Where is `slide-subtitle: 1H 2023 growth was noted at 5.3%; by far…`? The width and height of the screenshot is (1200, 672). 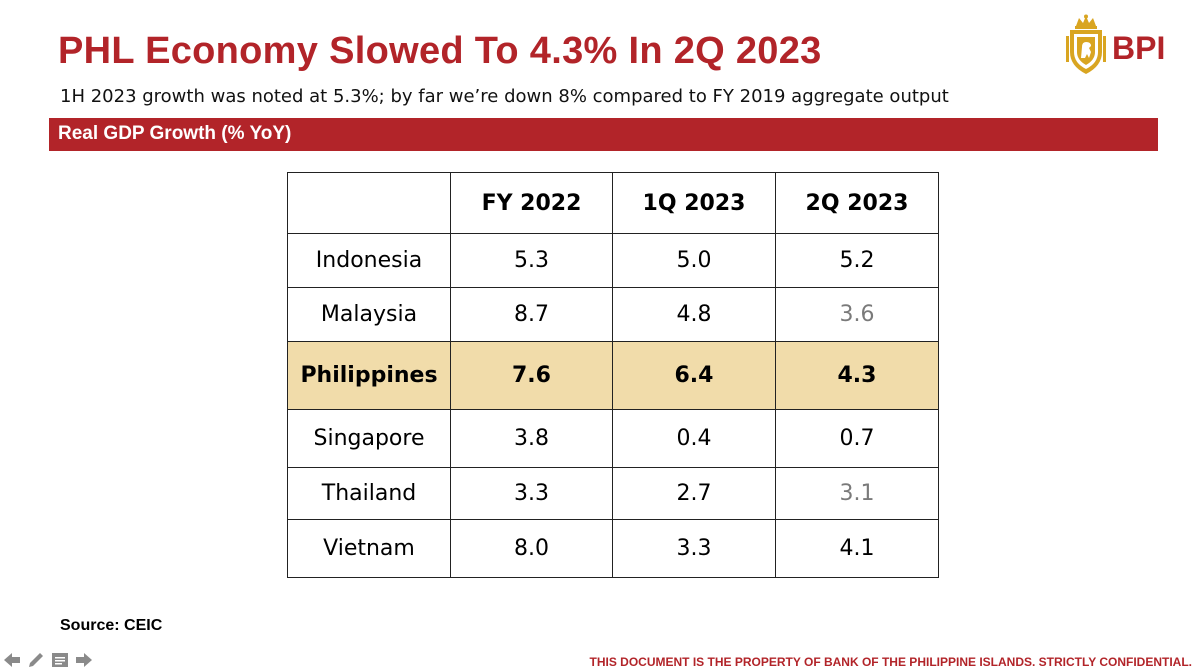
slide-subtitle: 1H 2023 growth was noted at 5.3%; by far… is located at coordinates (504, 96).